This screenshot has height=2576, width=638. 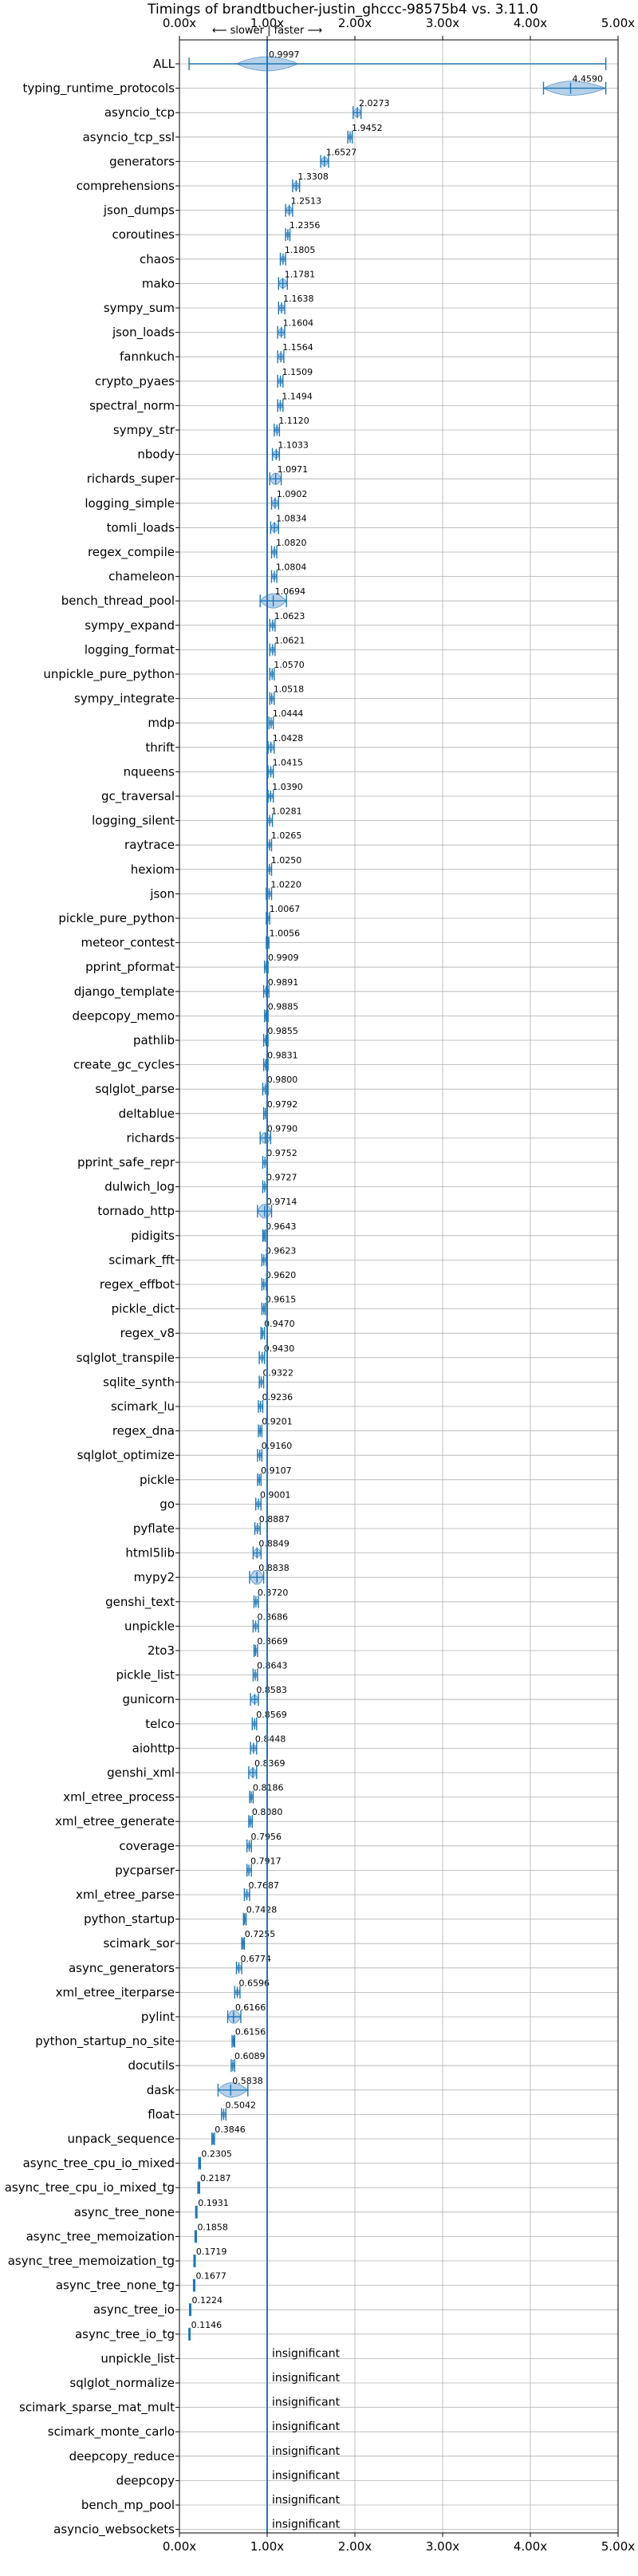 I want to click on violin-genshi_xml, so click(x=253, y=1773).